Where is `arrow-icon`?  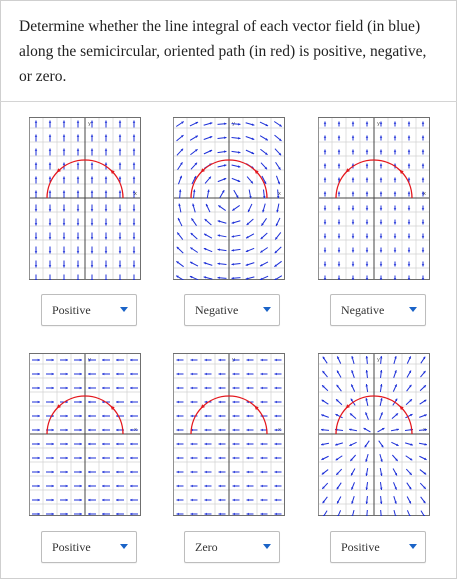
arrow-icon is located at coordinates (256, 171).